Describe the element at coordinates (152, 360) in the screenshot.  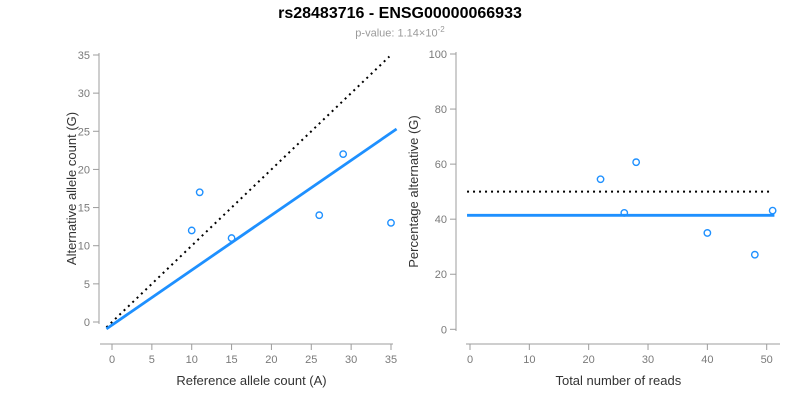
I see `x-tick-label: 5` at that location.